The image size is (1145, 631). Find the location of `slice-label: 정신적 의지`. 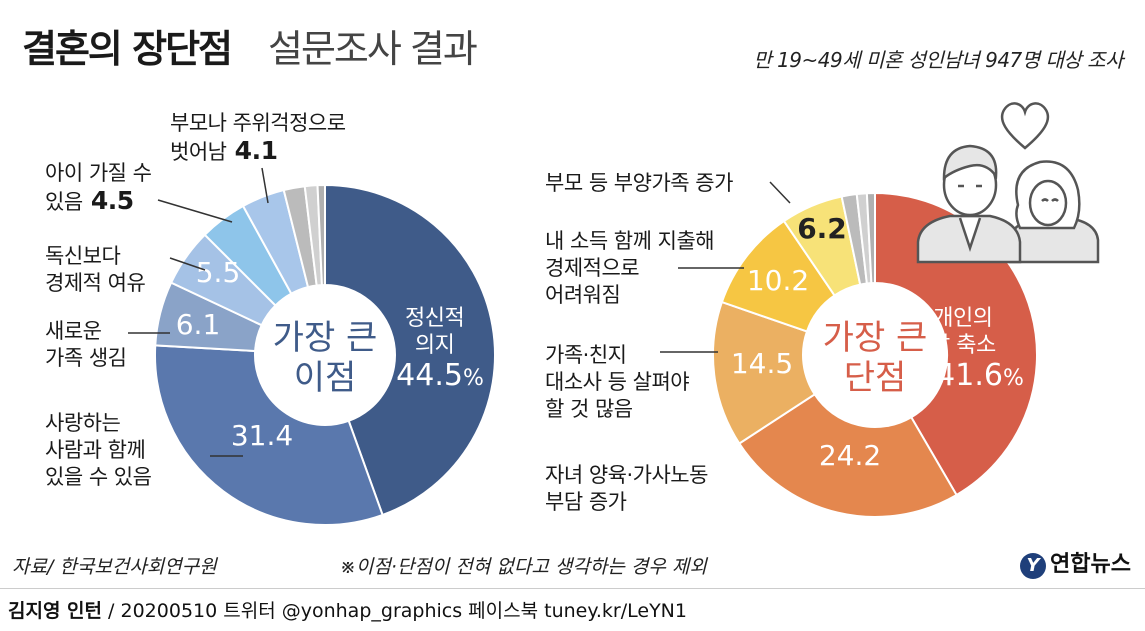

slice-label: 정신적 의지 is located at coordinates (435, 332).